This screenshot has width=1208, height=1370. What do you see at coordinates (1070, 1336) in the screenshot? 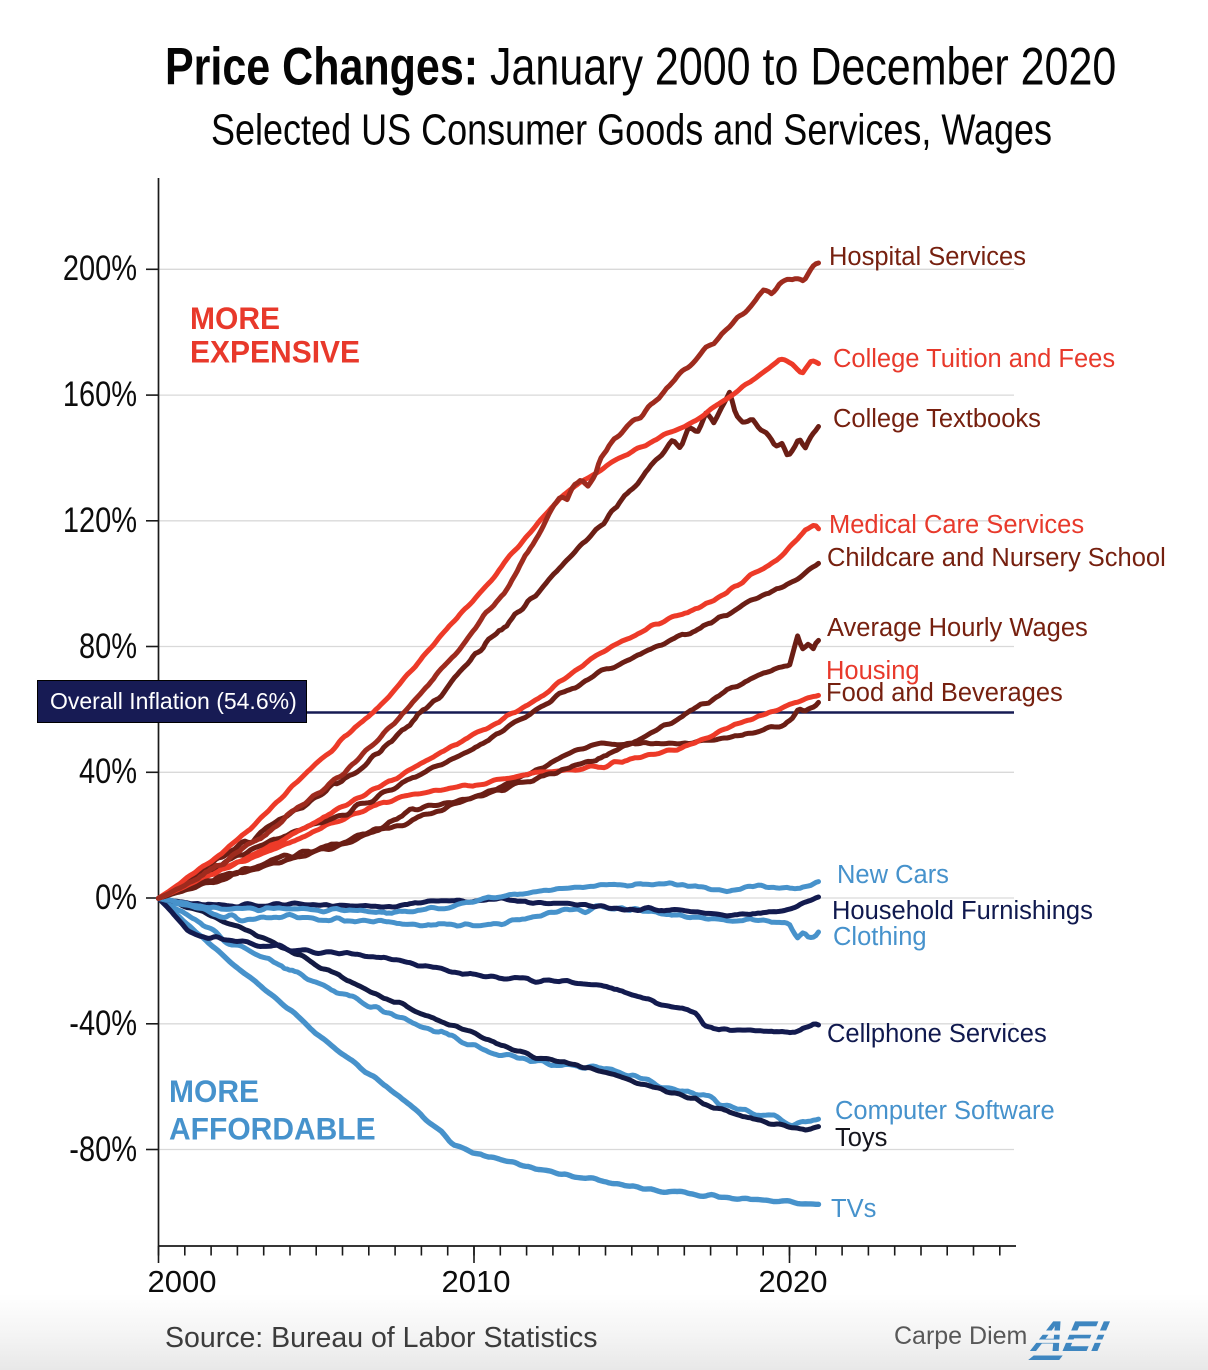
I see `svg-text: AEI` at bounding box center [1070, 1336].